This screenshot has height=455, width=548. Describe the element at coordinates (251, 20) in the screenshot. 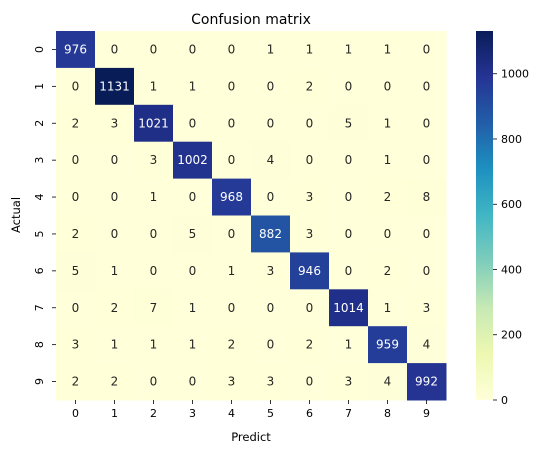

I see `chart-title: Confusion matrix` at that location.